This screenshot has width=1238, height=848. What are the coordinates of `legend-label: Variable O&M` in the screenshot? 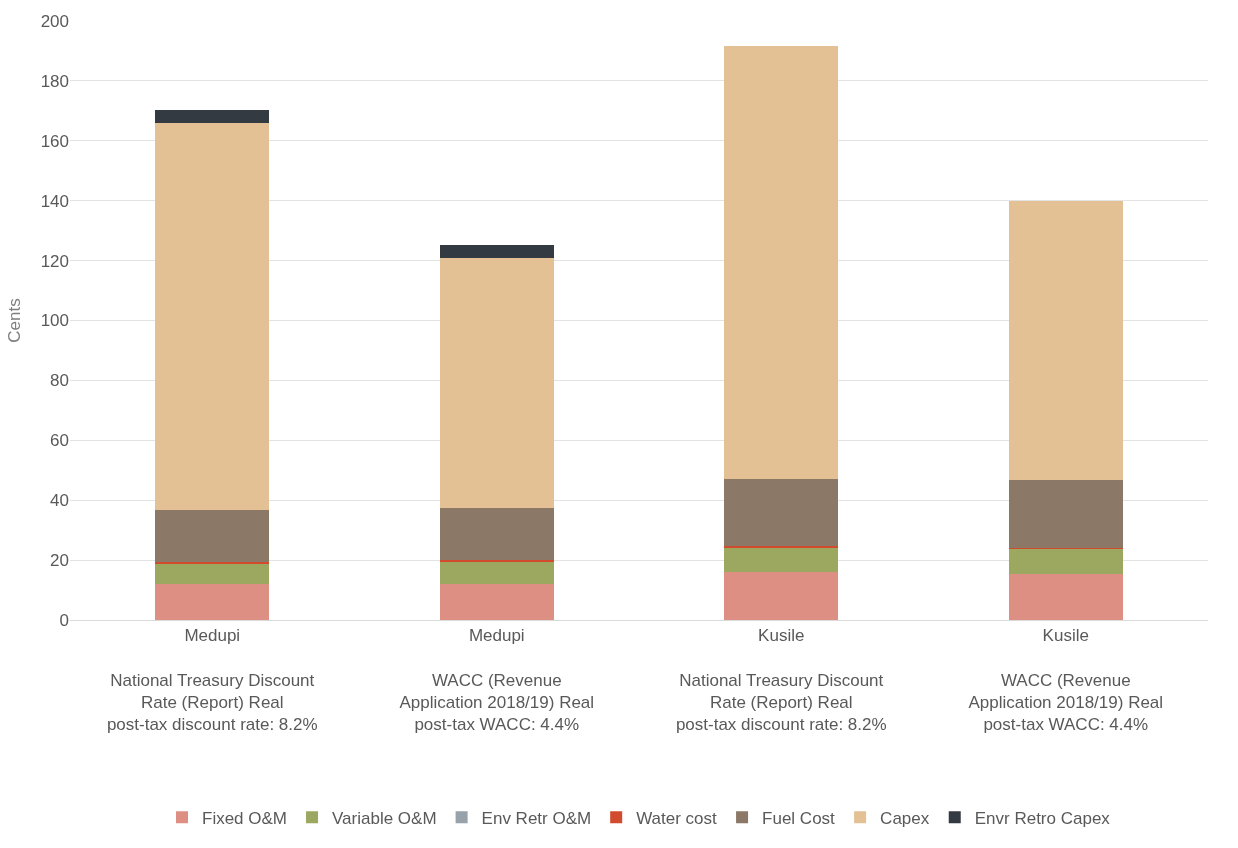 It's located at (384, 818).